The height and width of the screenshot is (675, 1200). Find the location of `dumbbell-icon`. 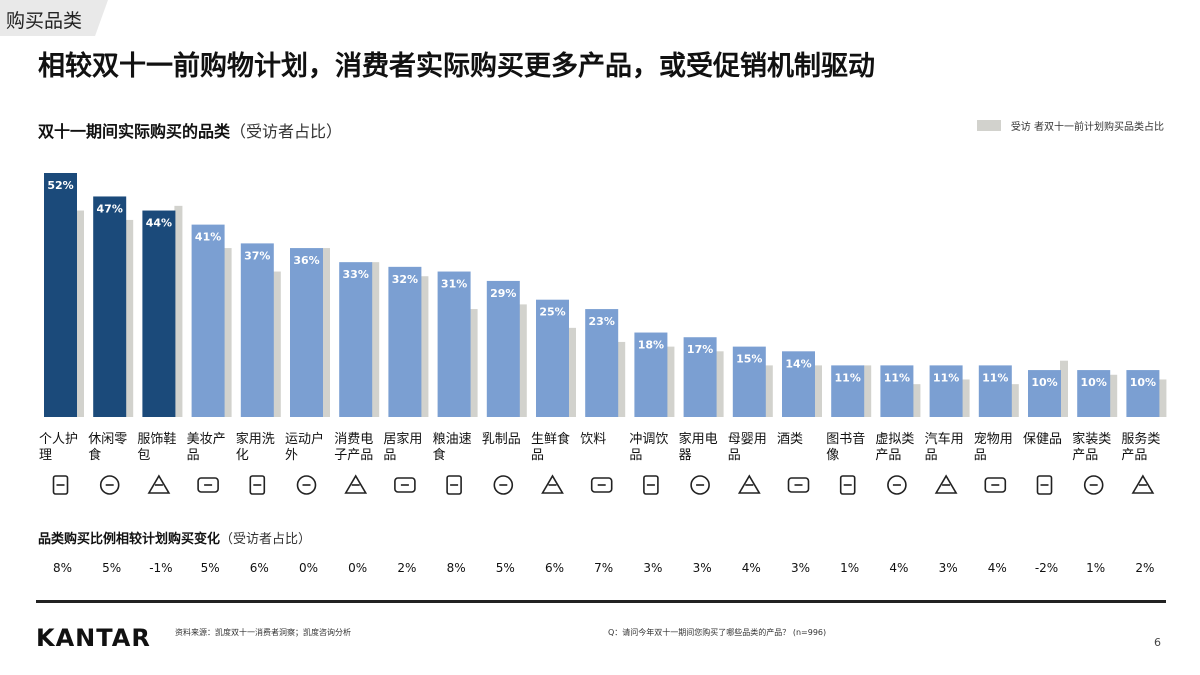

dumbbell-icon is located at coordinates (306, 485).